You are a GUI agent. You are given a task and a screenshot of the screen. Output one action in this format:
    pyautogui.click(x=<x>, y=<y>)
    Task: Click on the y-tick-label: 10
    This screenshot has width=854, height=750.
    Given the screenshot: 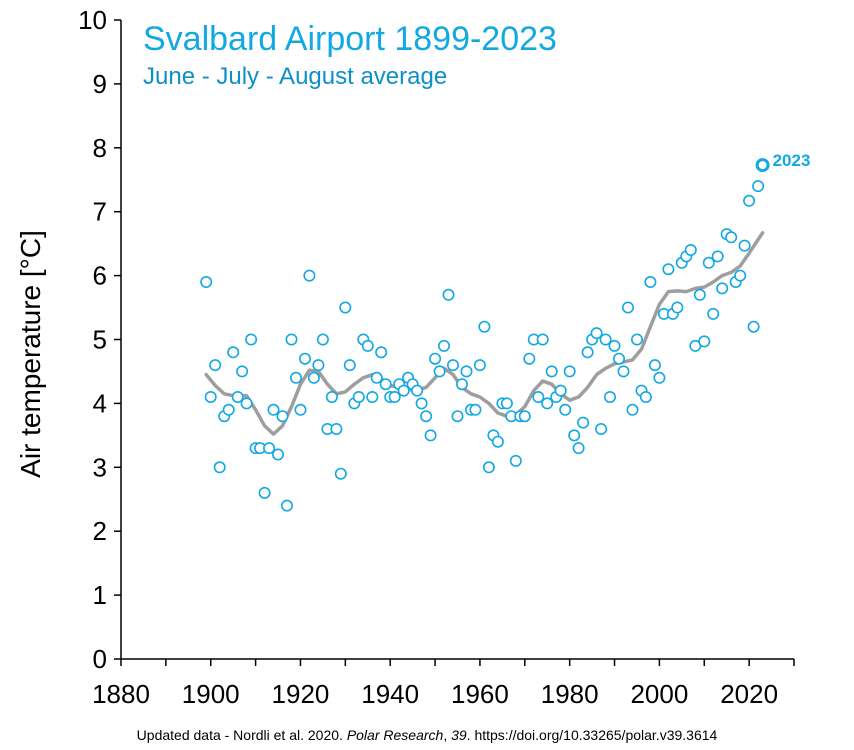 What is the action you would take?
    pyautogui.click(x=92, y=20)
    